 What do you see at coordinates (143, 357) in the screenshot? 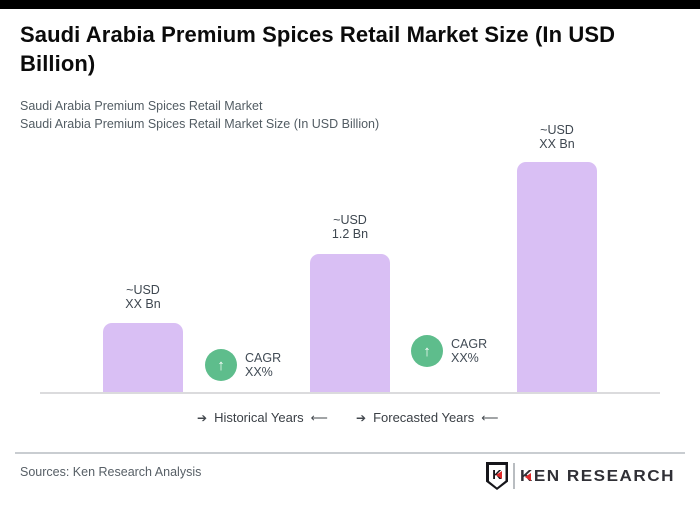
I see `bar-historical` at bounding box center [143, 357].